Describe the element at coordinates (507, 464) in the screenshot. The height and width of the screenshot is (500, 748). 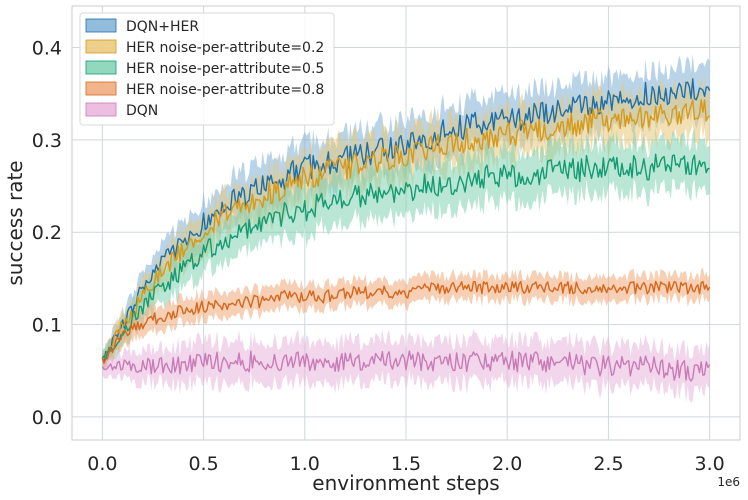
I see `x-tick-label: 2.0` at that location.